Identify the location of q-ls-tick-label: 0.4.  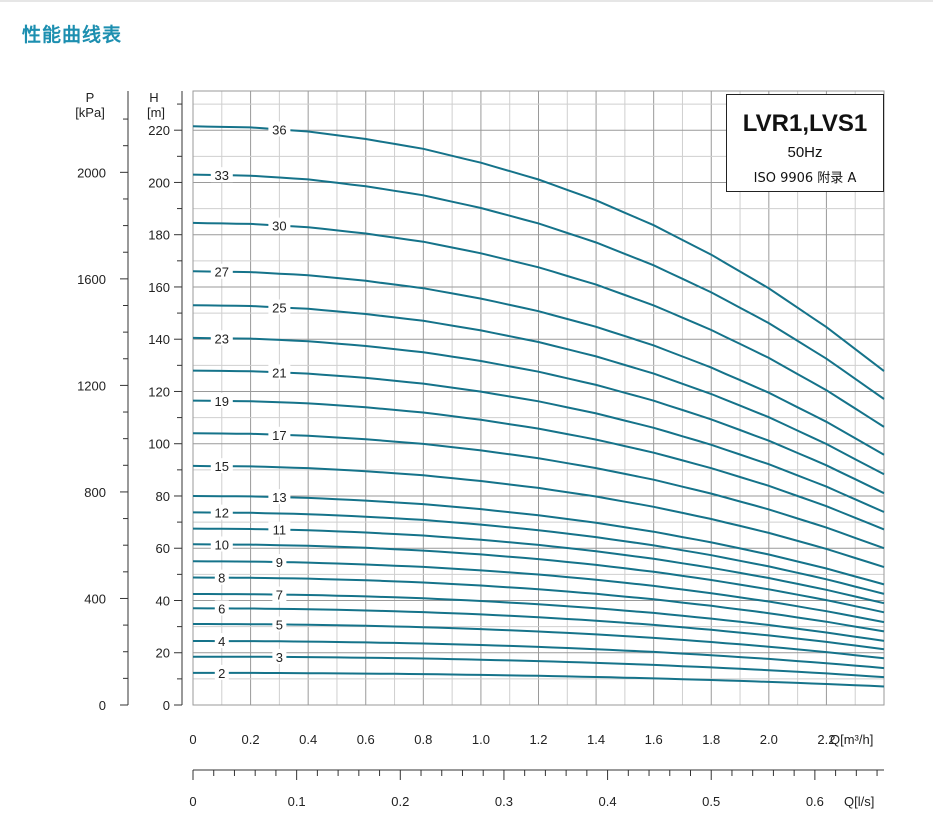
(608, 801).